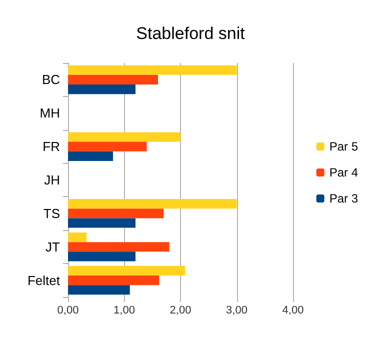 The image size is (381, 345). I want to click on y-tick-label: JH, so click(52, 180).